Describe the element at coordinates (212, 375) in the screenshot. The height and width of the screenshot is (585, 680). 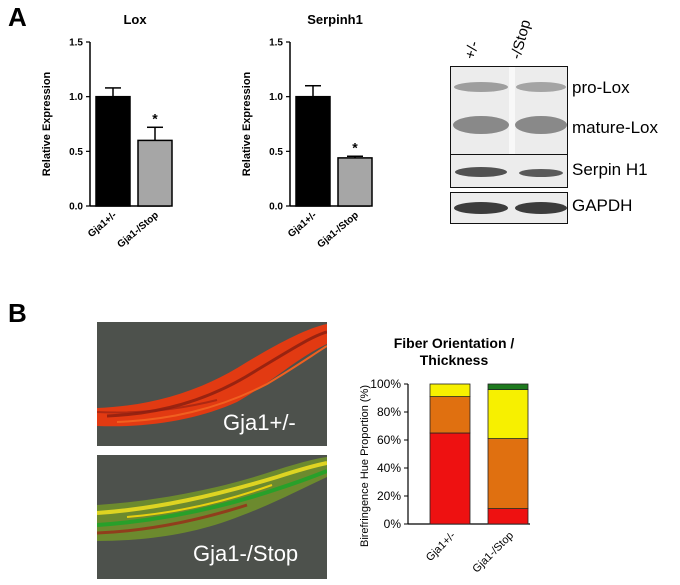
I see `fiber-image-het` at that location.